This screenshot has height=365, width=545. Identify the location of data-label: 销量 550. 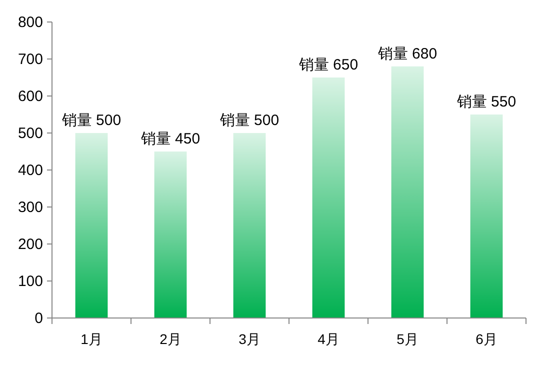
(486, 102).